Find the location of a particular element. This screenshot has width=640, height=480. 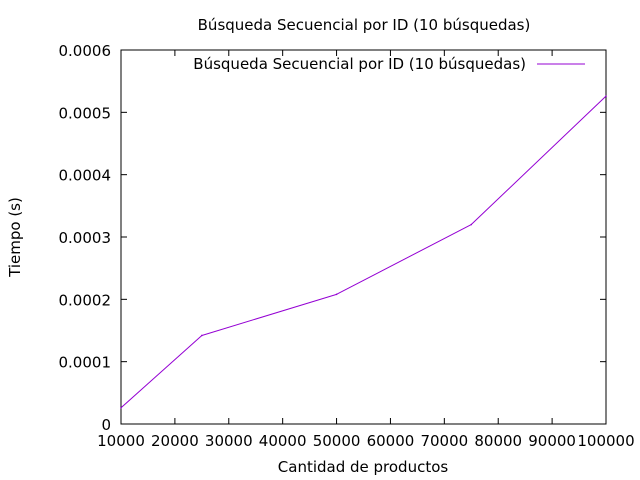

x-tick-label: 10000 is located at coordinates (121, 441).